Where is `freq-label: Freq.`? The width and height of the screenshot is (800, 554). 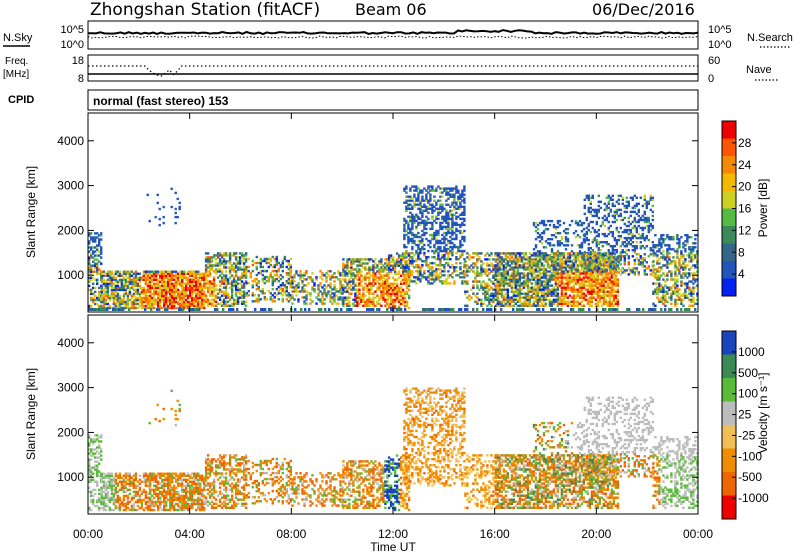 freq-label: Freq. is located at coordinates (16, 61).